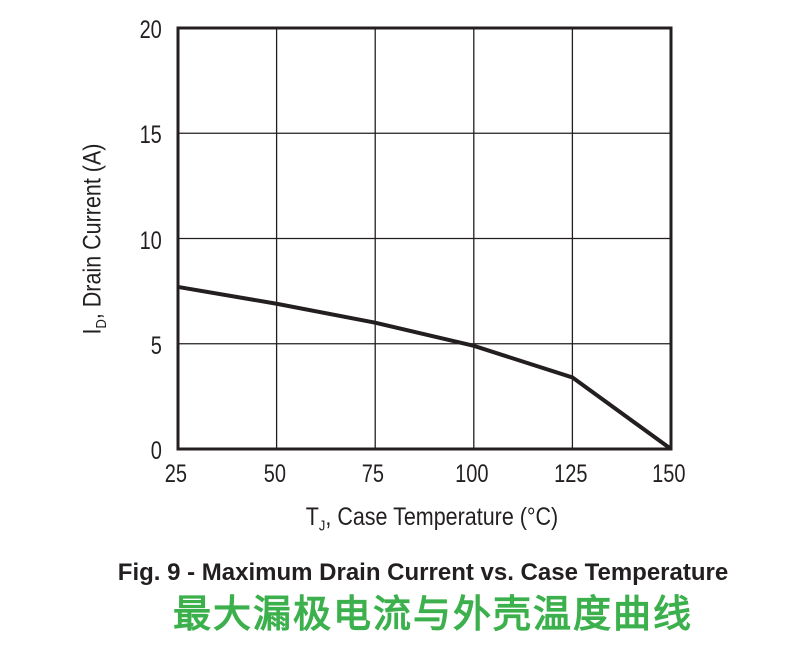 Image resolution: width=802 pixels, height=654 pixels. Describe the element at coordinates (92, 231) in the screenshot. I see `y-axis-label-text: , Drain Current (A)` at that location.